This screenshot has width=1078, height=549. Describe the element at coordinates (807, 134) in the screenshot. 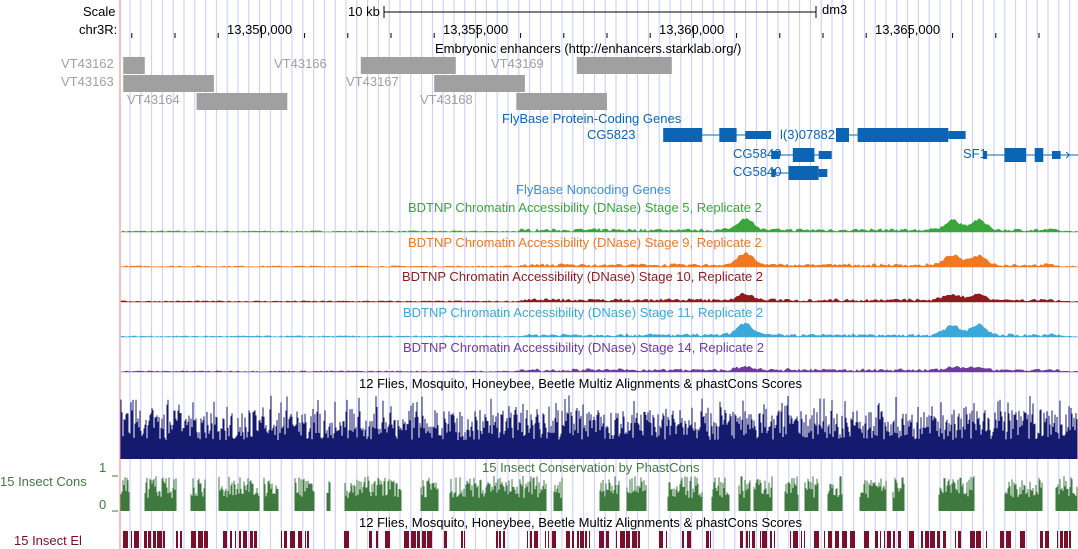

I see `gene-label-l307882: l(3)07882` at that location.